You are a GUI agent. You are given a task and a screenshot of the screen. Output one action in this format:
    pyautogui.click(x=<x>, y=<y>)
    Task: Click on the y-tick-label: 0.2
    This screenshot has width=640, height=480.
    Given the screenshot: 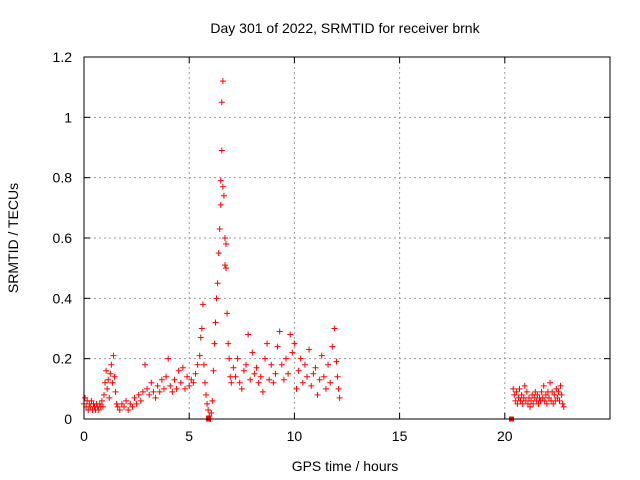 What is the action you would take?
    pyautogui.click(x=63, y=359)
    